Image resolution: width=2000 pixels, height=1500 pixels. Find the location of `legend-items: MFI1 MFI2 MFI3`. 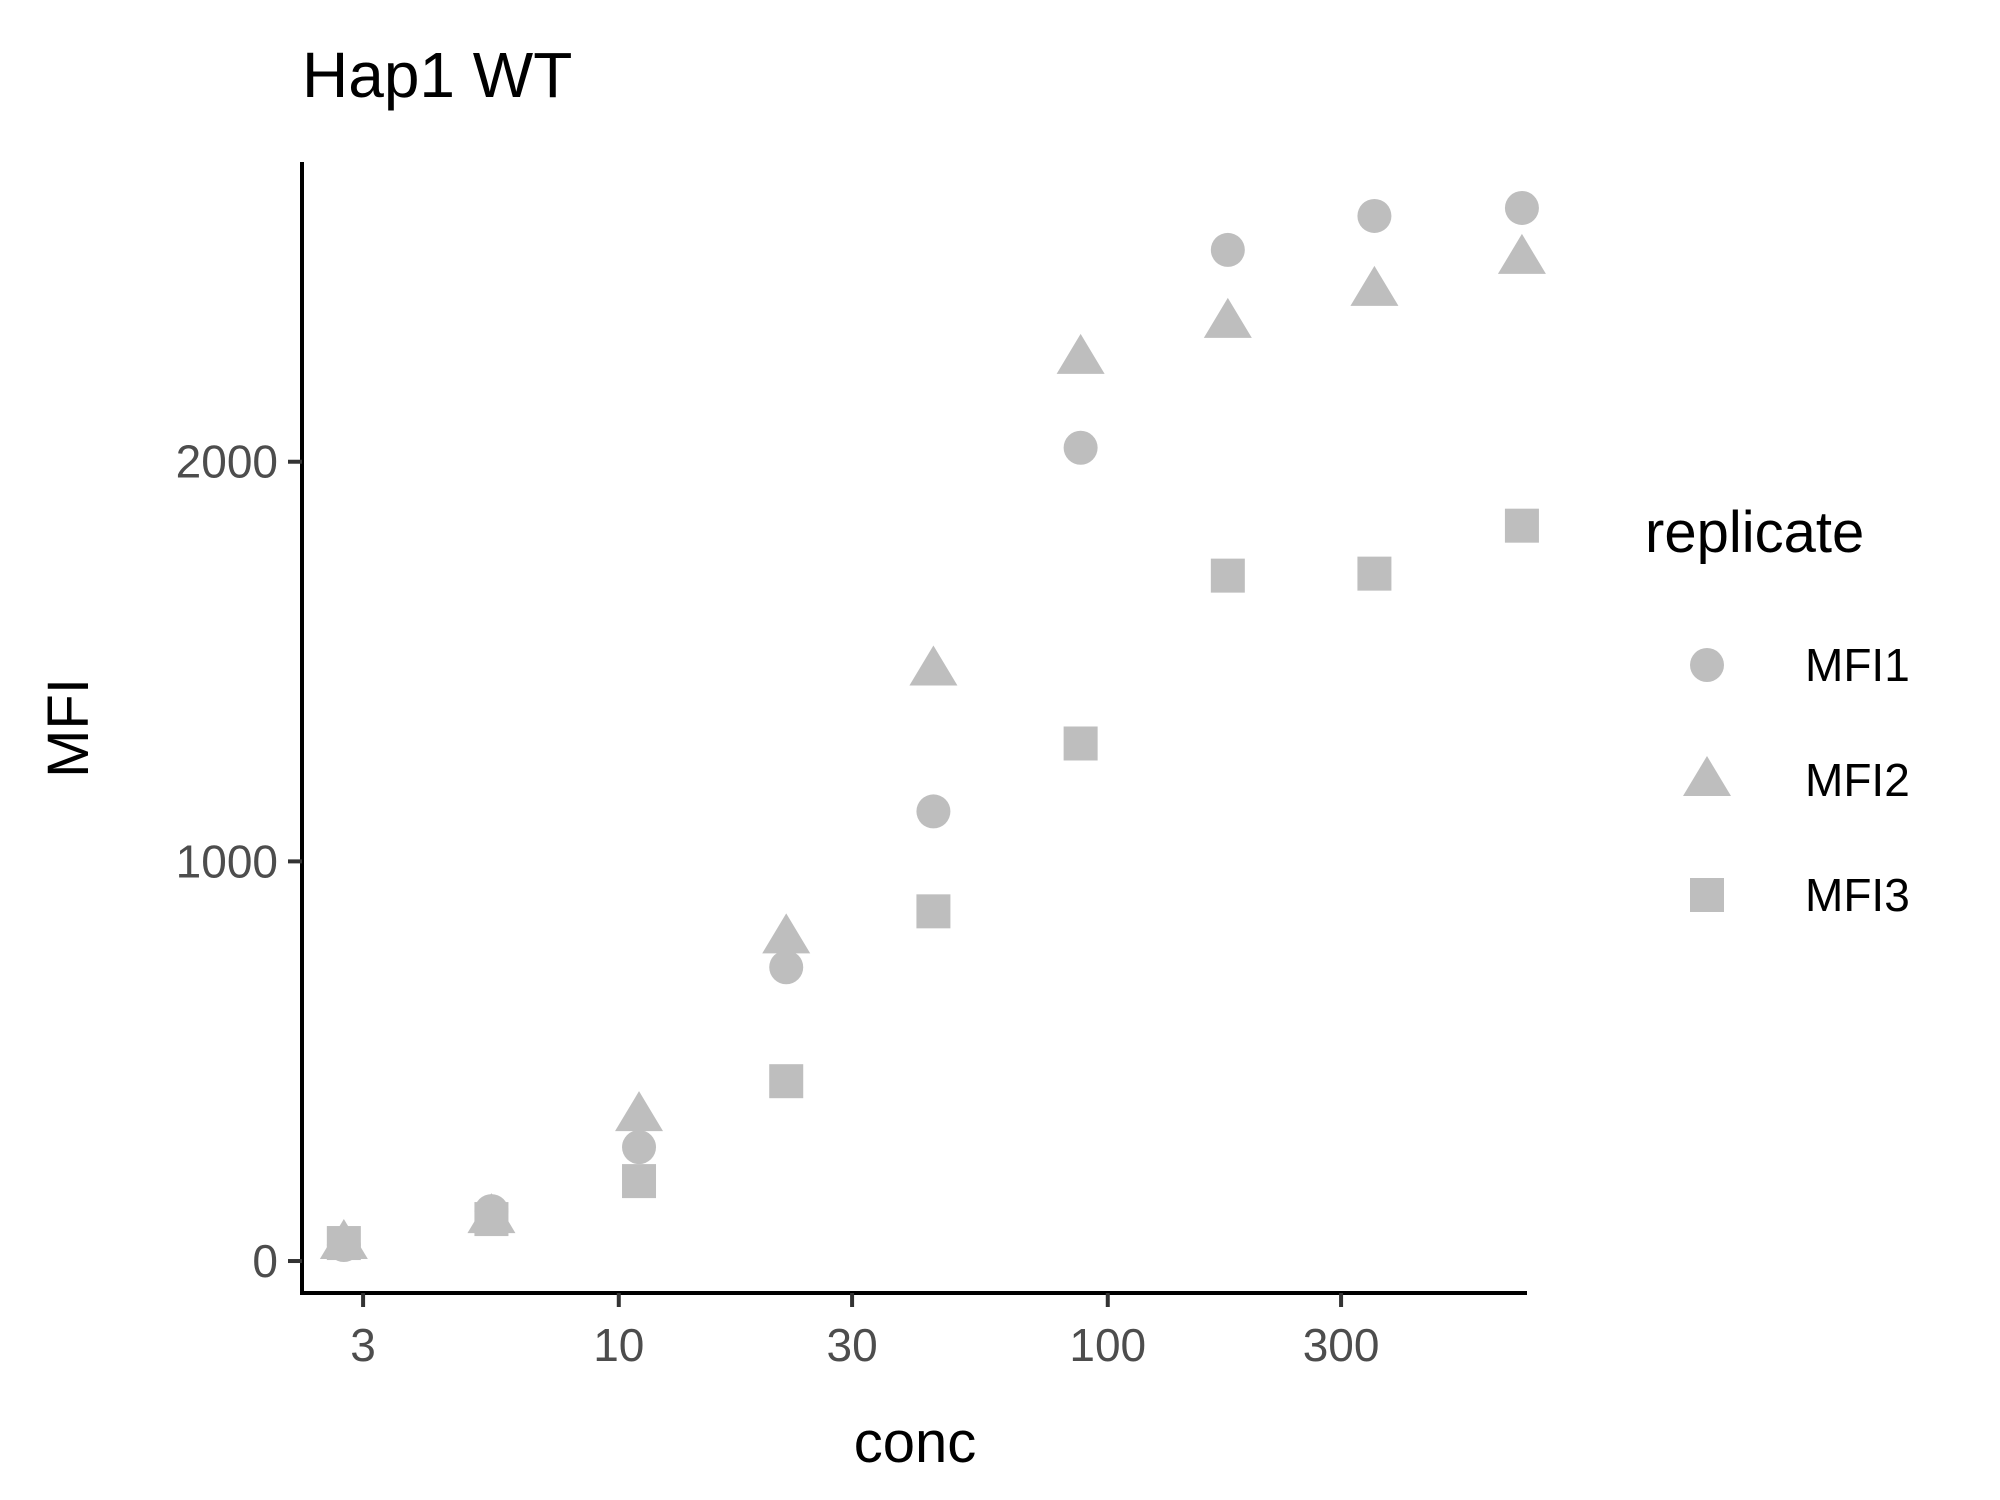

legend-items: MFI1 MFI2 MFI3 is located at coordinates (1796, 780).